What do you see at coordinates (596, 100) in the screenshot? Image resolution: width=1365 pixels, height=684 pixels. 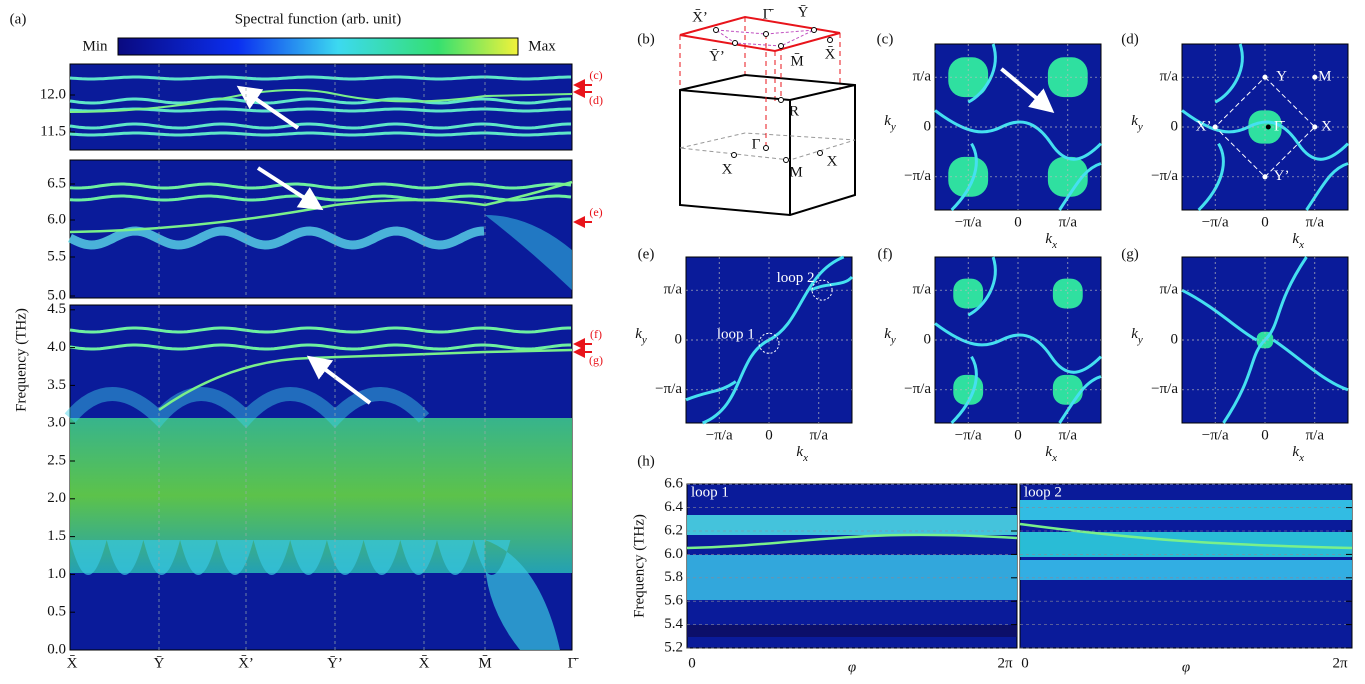 I see `marker-label: (d)` at bounding box center [596, 100].